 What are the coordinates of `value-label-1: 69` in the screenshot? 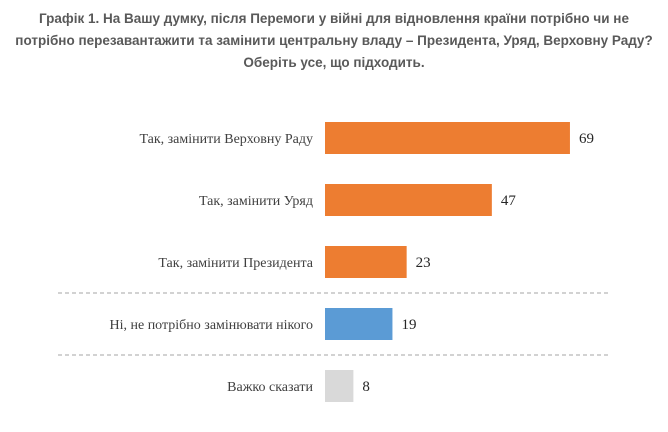 It's located at (586, 139).